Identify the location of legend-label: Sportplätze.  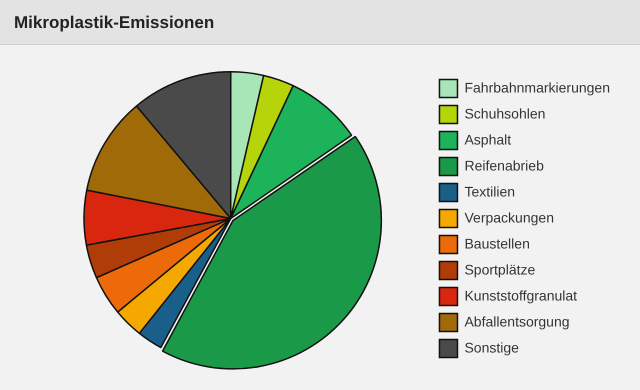
(500, 269).